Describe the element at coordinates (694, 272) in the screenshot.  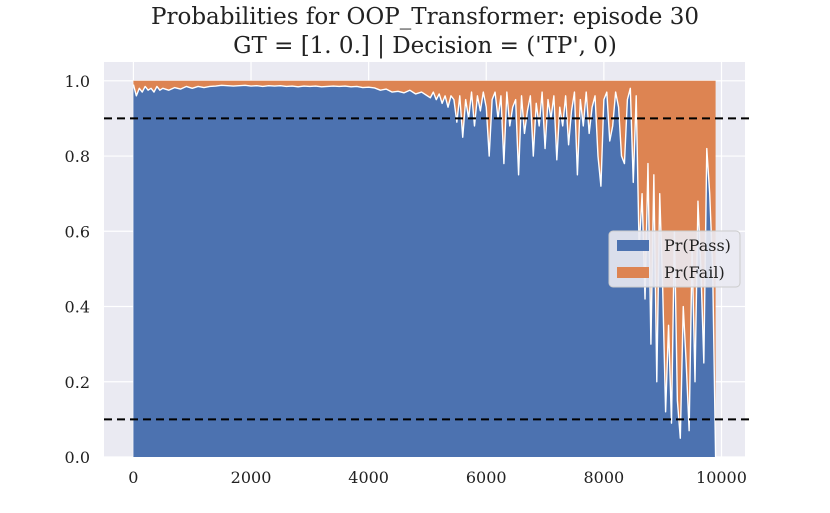
I see `legend-label-1: Pr(Fail)` at that location.